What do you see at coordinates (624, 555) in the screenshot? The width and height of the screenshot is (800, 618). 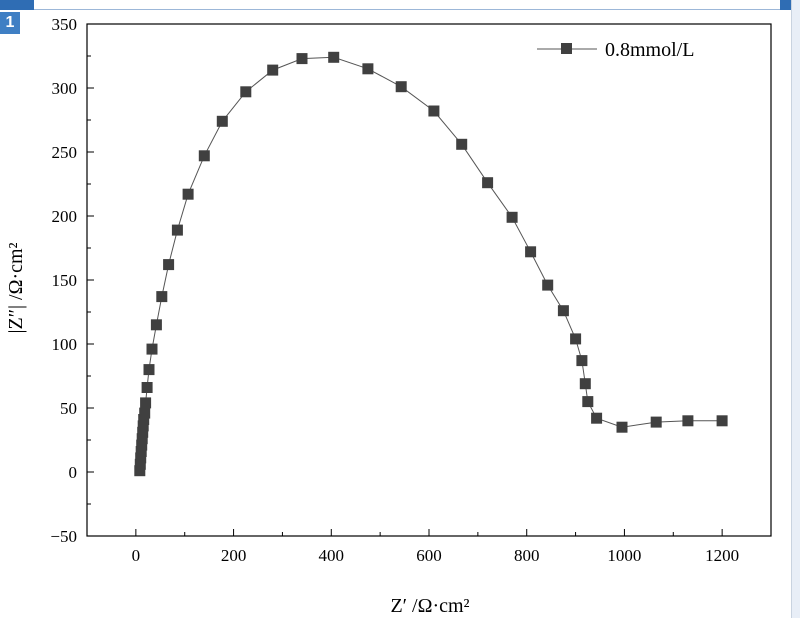 I see `x-tick-label: 1000` at bounding box center [624, 555].